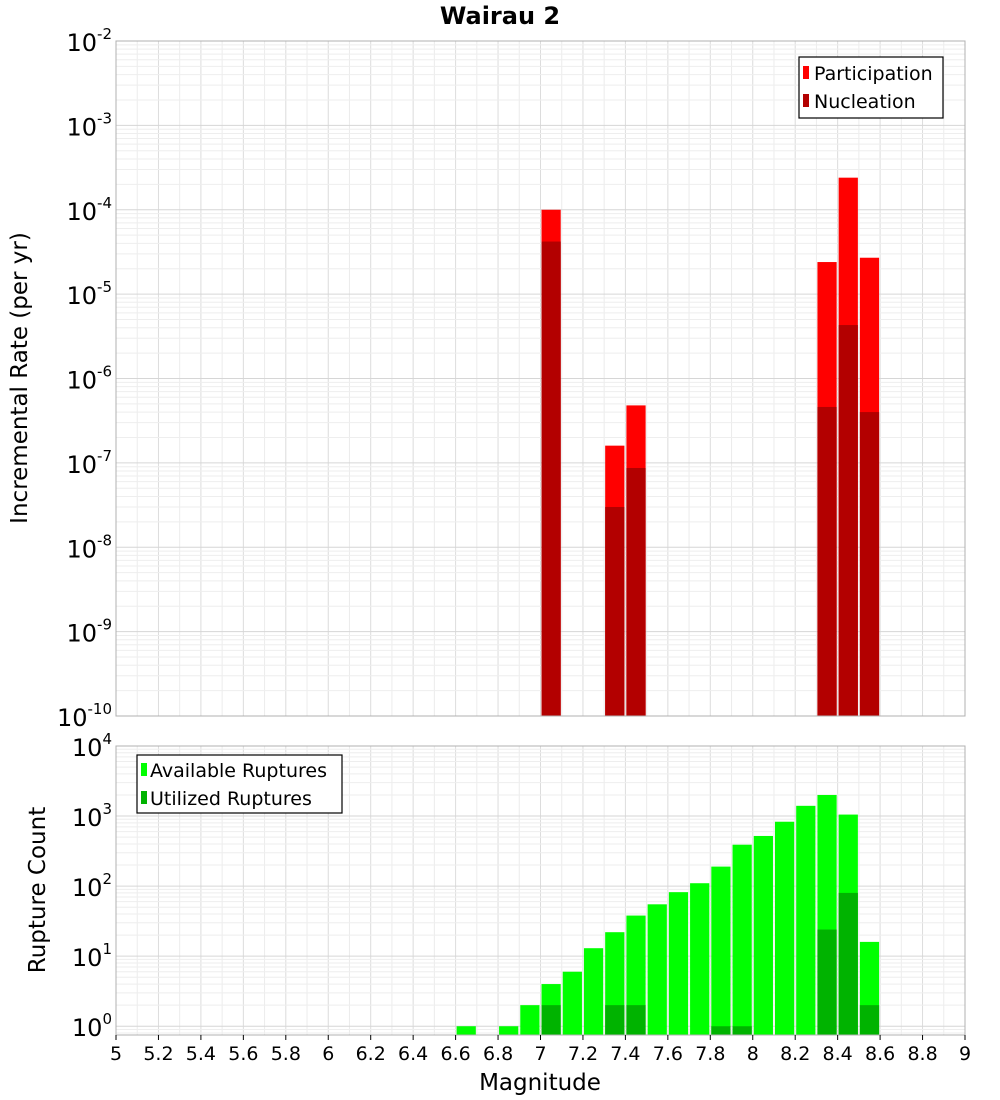 The image size is (1000, 1100). Describe the element at coordinates (92, 746) in the screenshot. I see `bottom-y-tick-label: 10⁴` at that location.